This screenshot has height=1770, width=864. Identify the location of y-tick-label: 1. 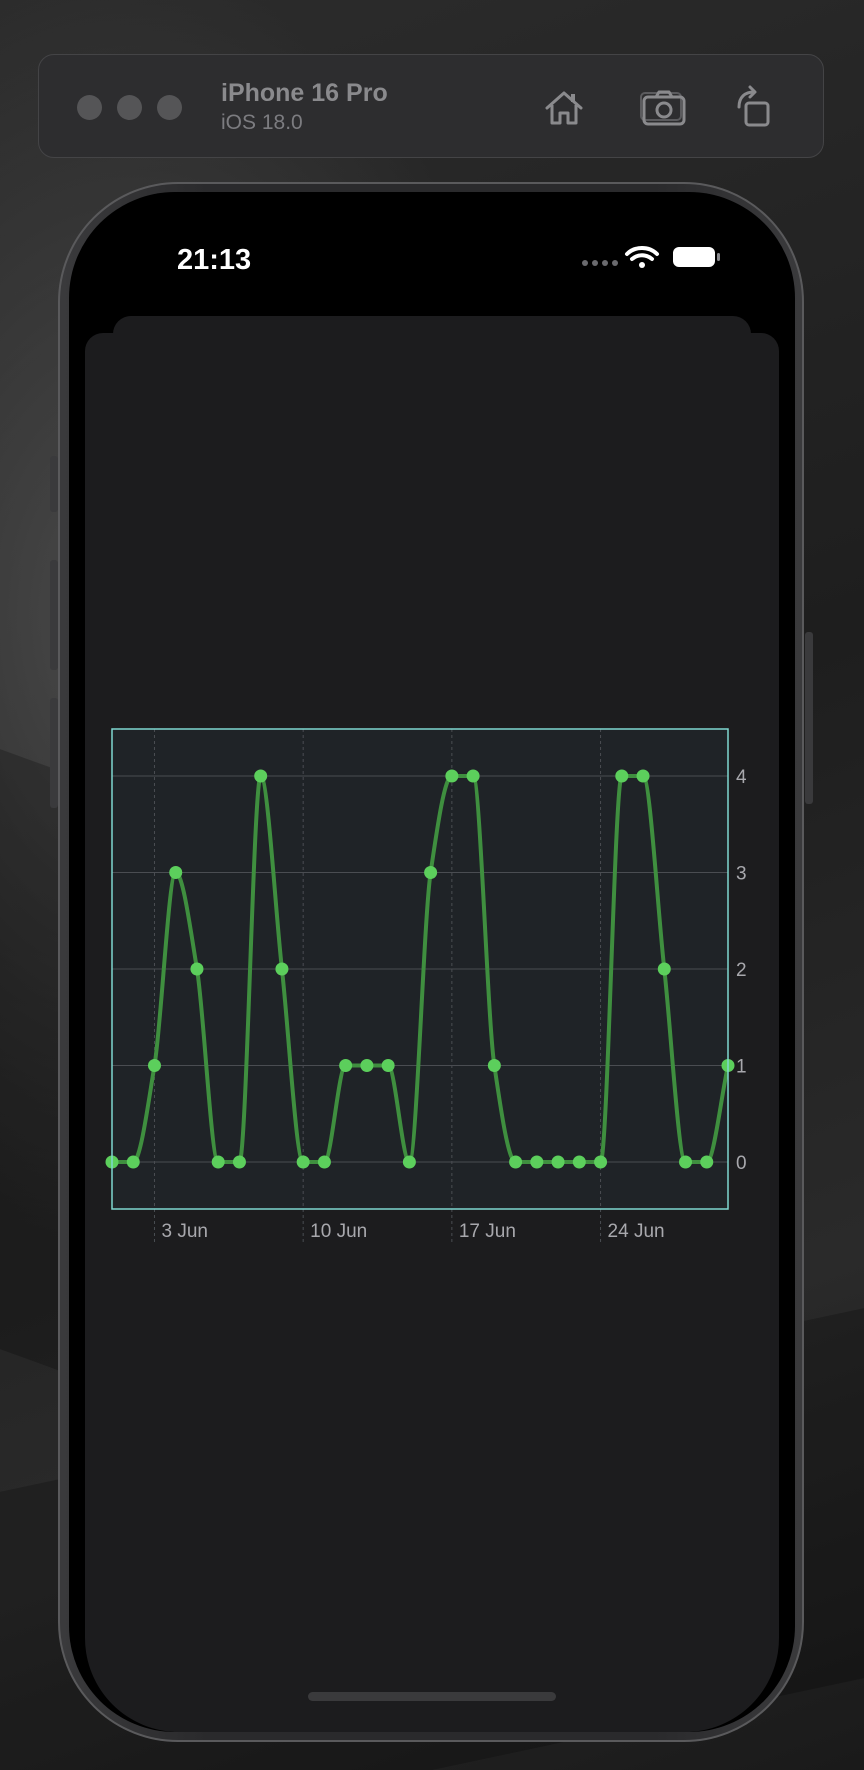
(741, 1067).